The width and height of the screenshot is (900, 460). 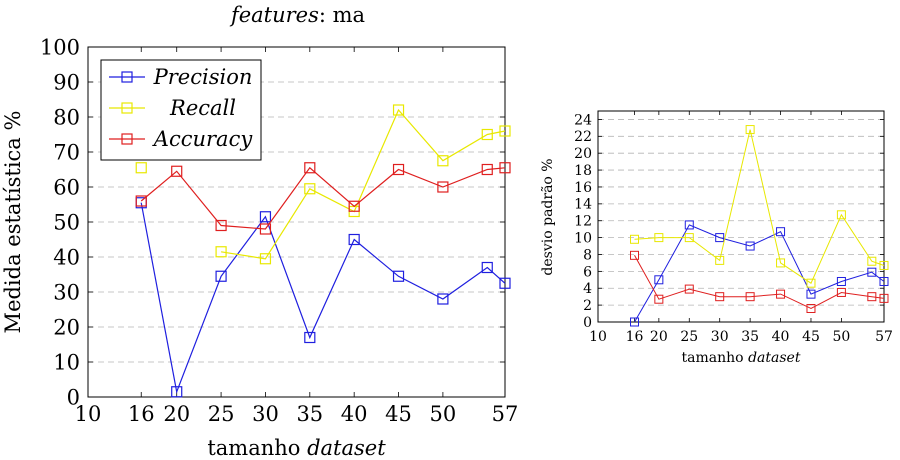 I want to click on main-ytick-label: 90, so click(x=66, y=82).